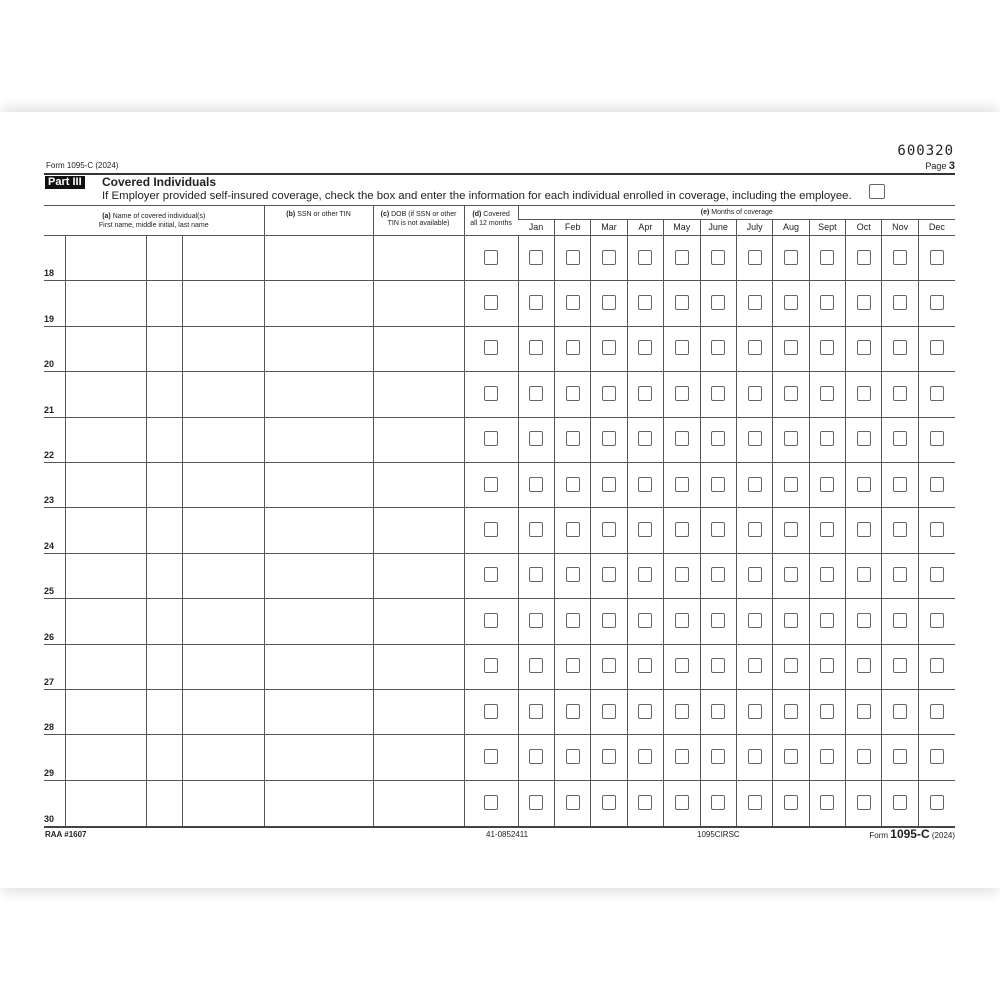 The width and height of the screenshot is (1000, 1000). Describe the element at coordinates (877, 191) in the screenshot. I see `self-insured-checkbox` at that location.